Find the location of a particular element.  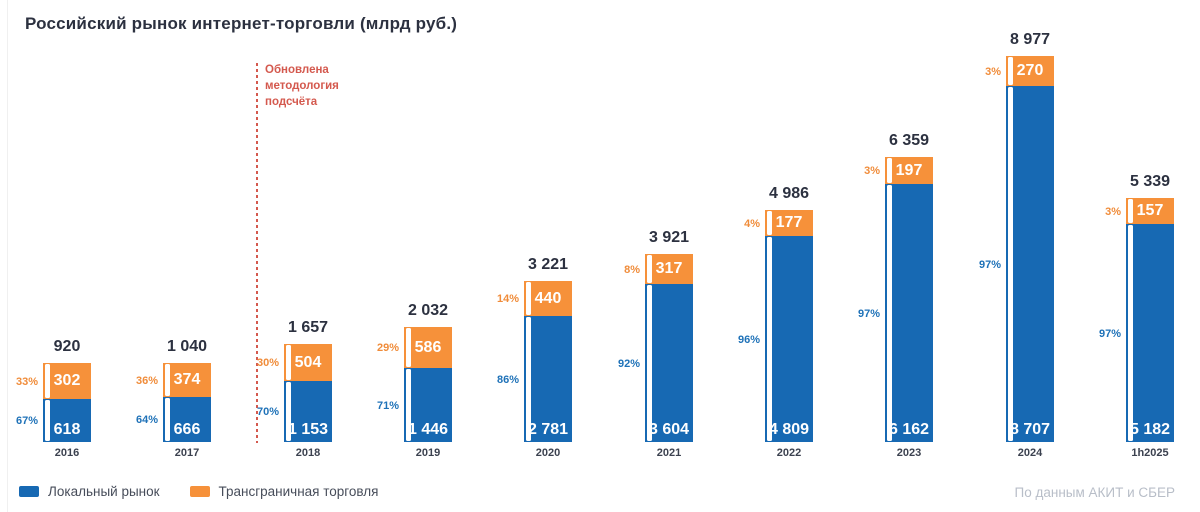

local-share-label: 64% is located at coordinates (146, 420).